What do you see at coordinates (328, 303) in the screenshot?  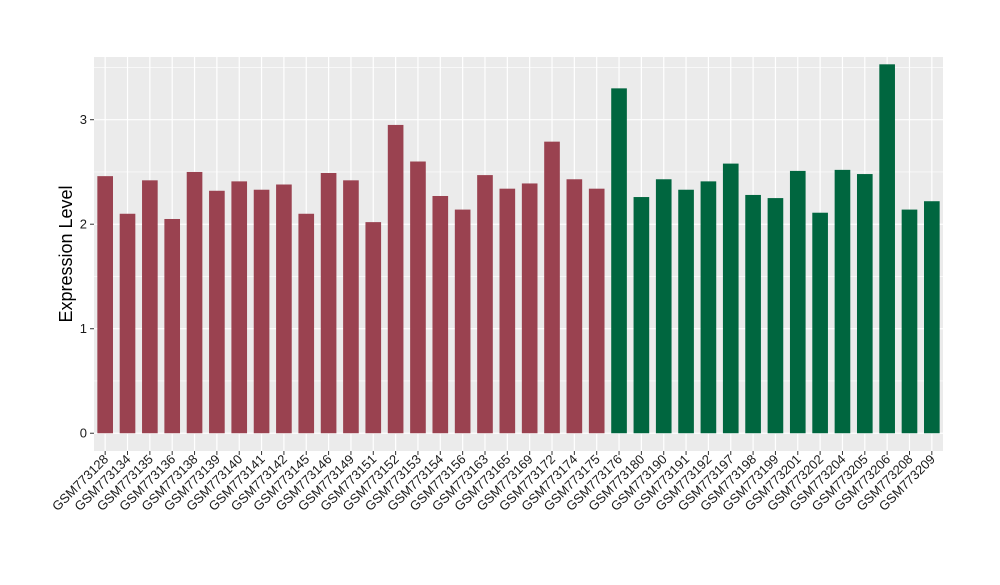 I see `bar-GSM773146` at bounding box center [328, 303].